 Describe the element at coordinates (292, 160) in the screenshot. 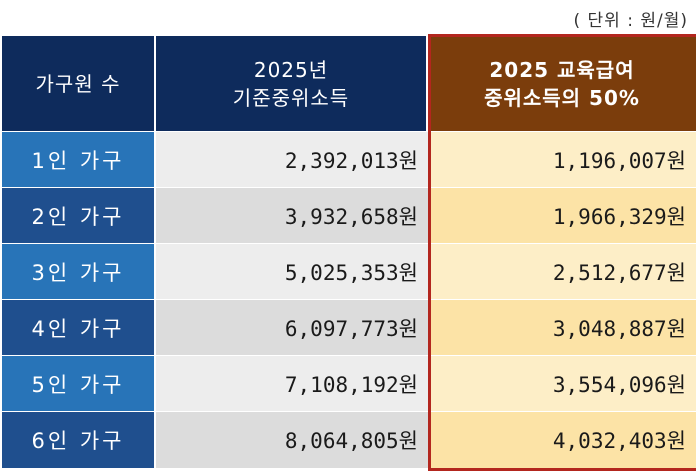

I see `median-income-cell: 2,392,013원` at that location.